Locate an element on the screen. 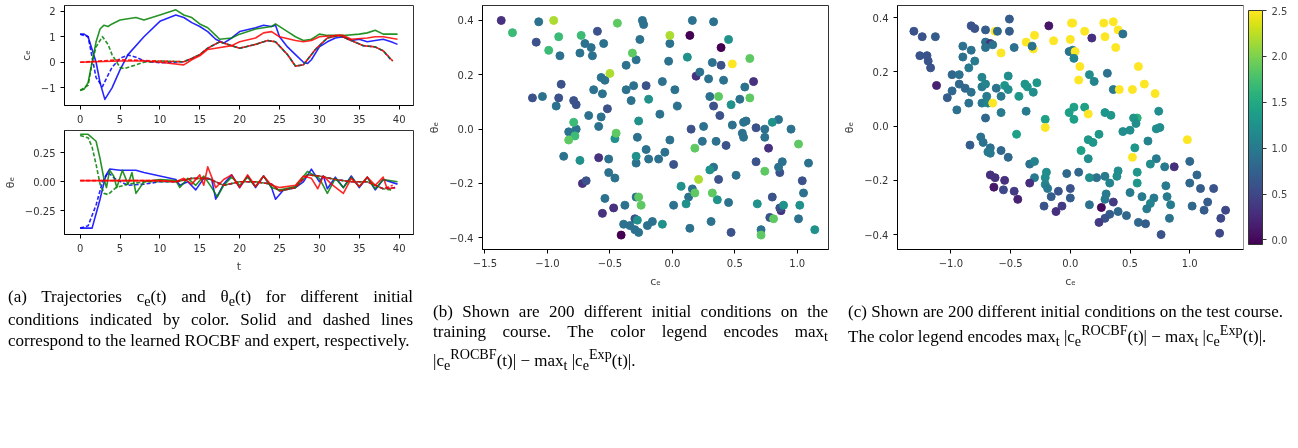 The width and height of the screenshot is (1298, 448). text: (a) Trajectories c$_{e}$(t) and θ$_{e}$(t) for different initial conditions indicated by color. Solid and dashed lines correspond to the learned ROCBF and expert, respectively. is located at coordinates (211, 319).